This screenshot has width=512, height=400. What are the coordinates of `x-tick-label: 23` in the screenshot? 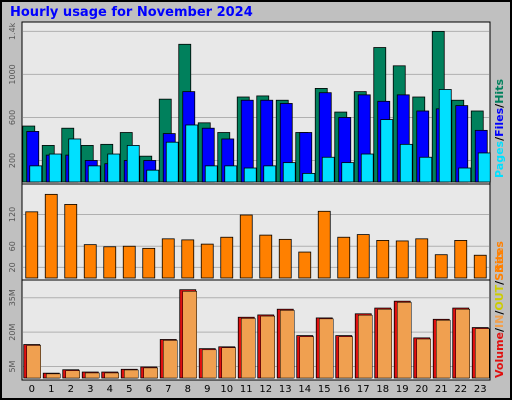 It's located at (480, 389).